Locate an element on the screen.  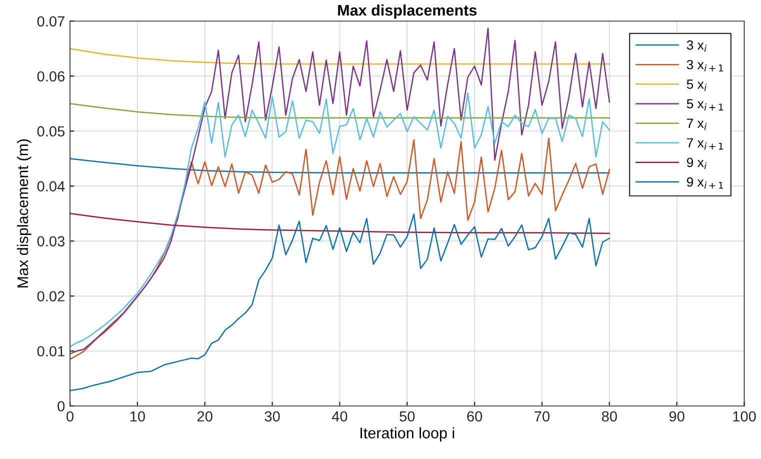
legend-label: 9 x$_{i}$ is located at coordinates (696, 164).